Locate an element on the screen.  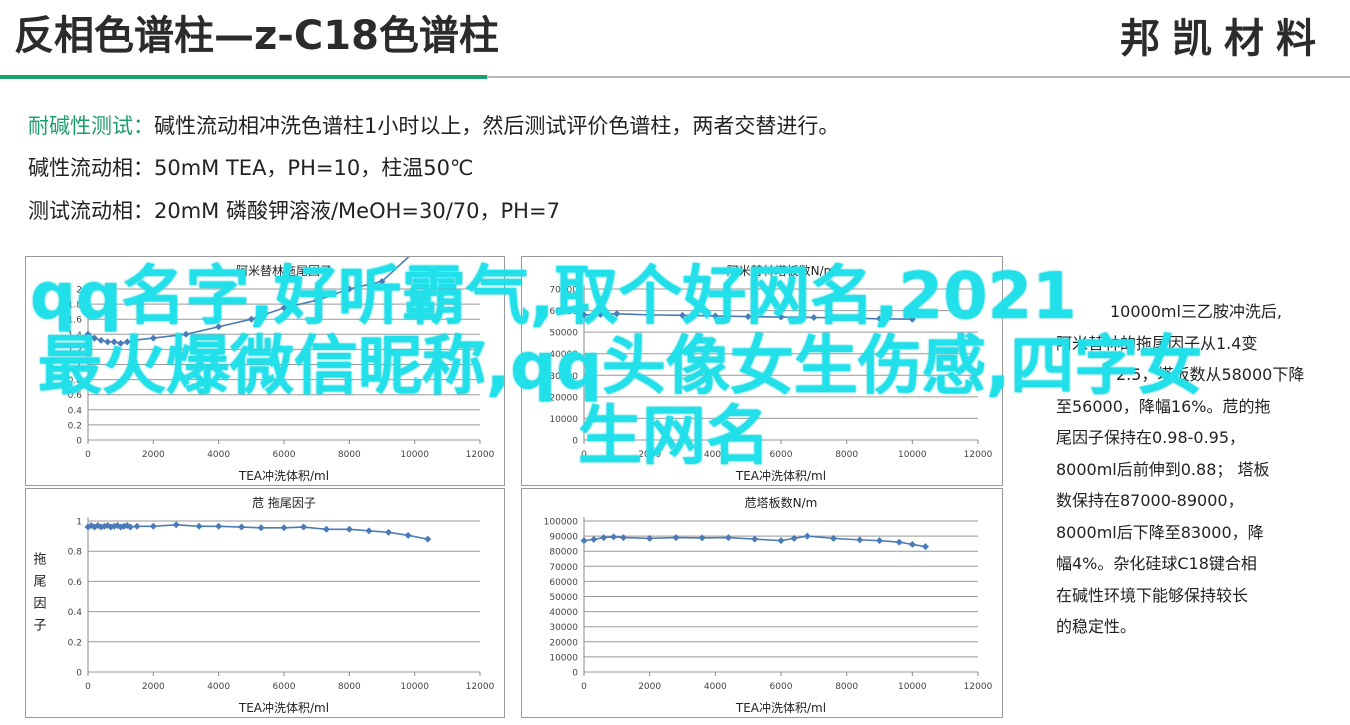
y-tick-label: 1 is located at coordinates (79, 366).